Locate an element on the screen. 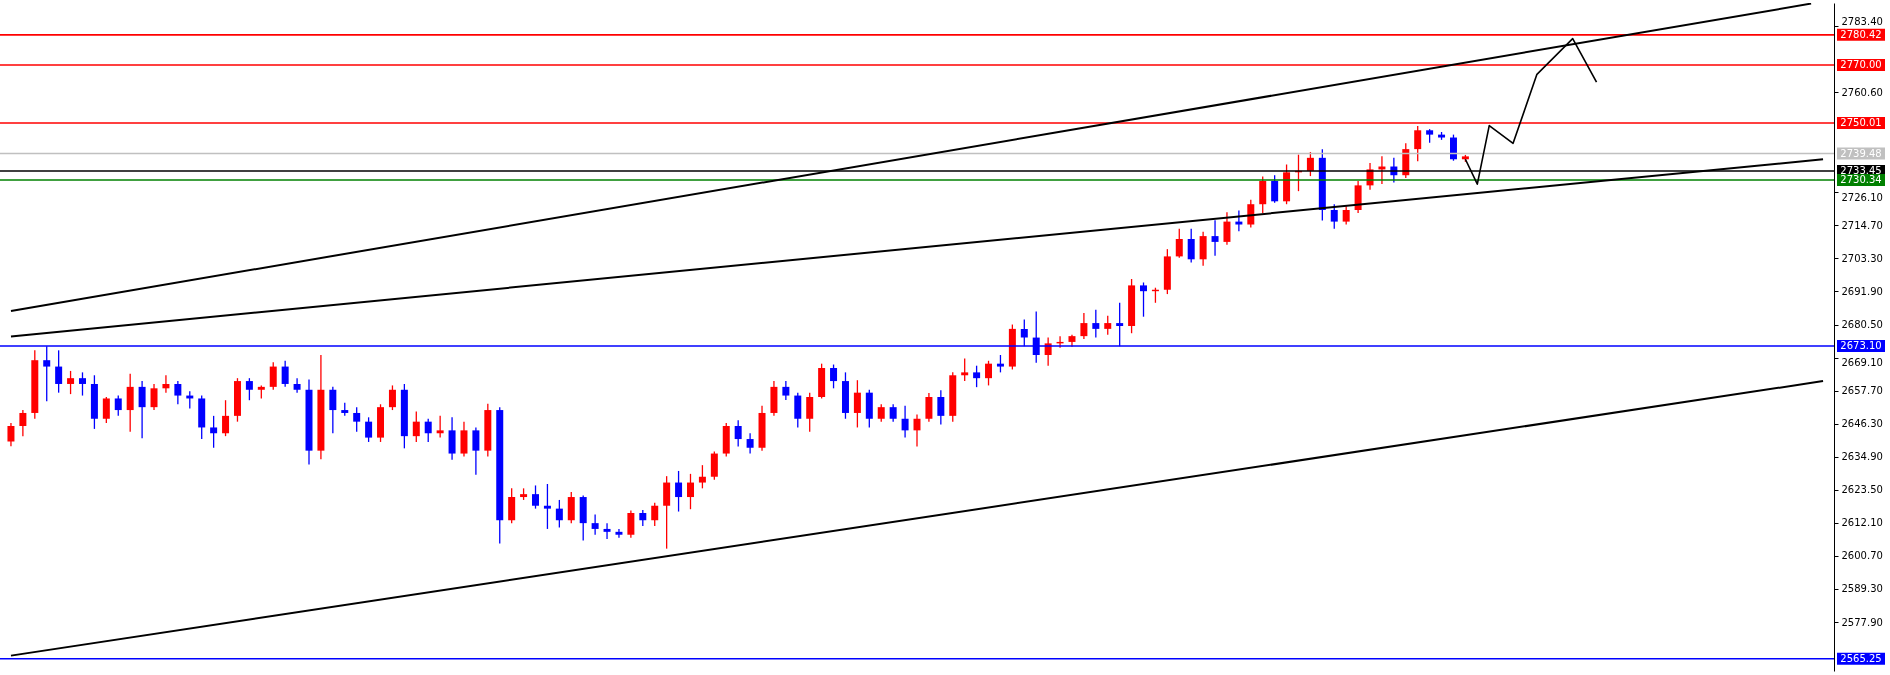 The height and width of the screenshot is (675, 1890). y-tick-label: 2634.90 is located at coordinates (1862, 457).